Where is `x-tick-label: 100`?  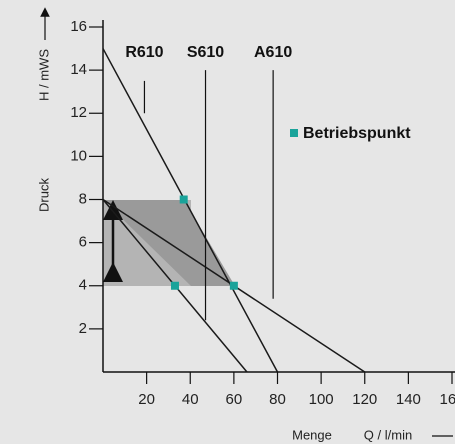
x-tick-label: 100 is located at coordinates (321, 399).